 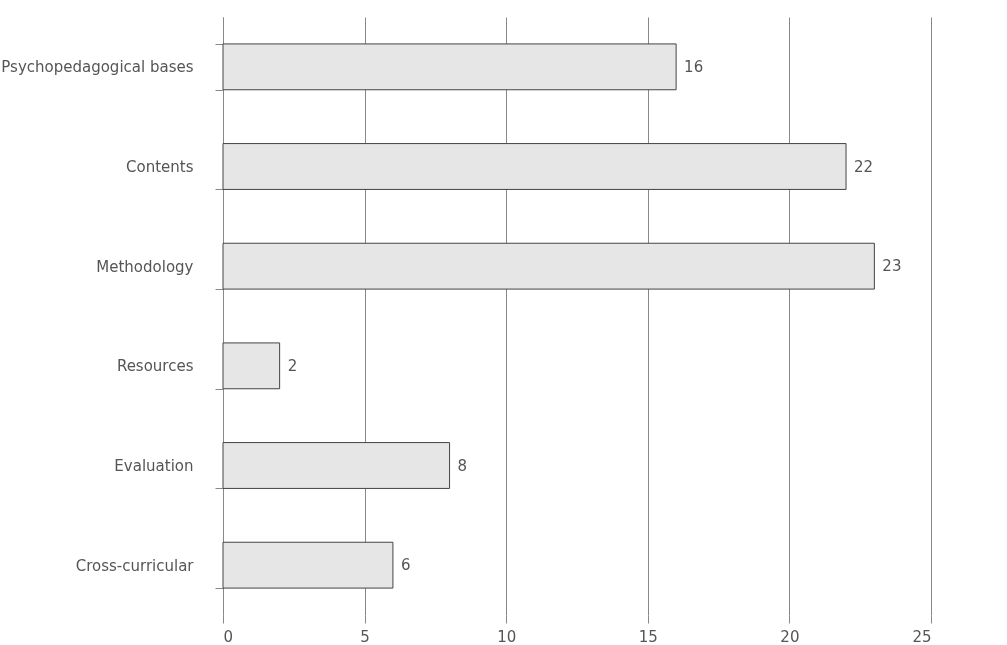 What do you see at coordinates (365, 636) in the screenshot?
I see `x-tick-label: 5` at bounding box center [365, 636].